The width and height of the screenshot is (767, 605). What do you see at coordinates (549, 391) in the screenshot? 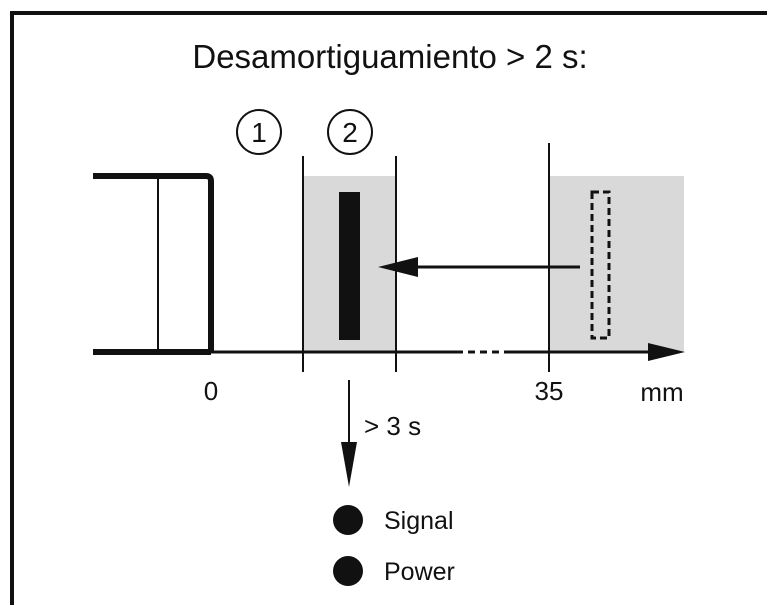
I see `axis-tick-35: 35` at bounding box center [549, 391].